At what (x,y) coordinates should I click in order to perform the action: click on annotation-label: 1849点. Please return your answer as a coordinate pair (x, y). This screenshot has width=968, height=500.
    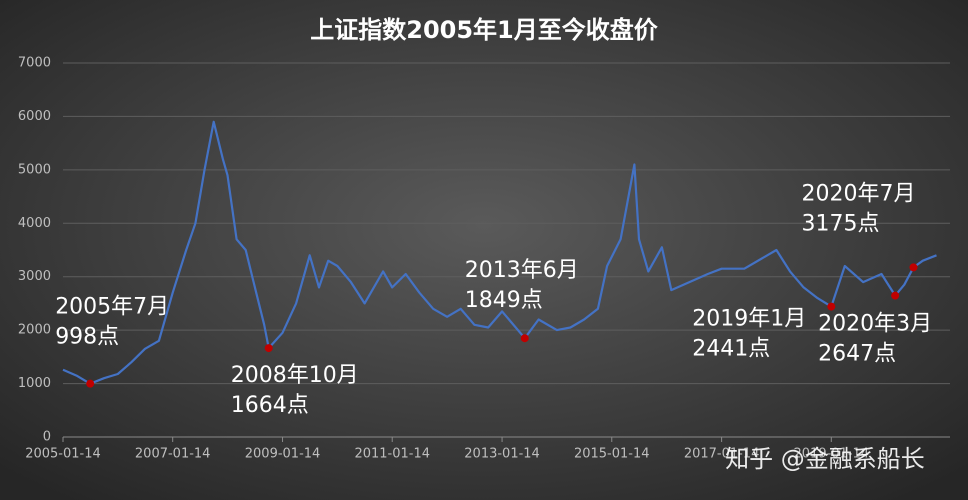
    Looking at the image, I should click on (504, 300).